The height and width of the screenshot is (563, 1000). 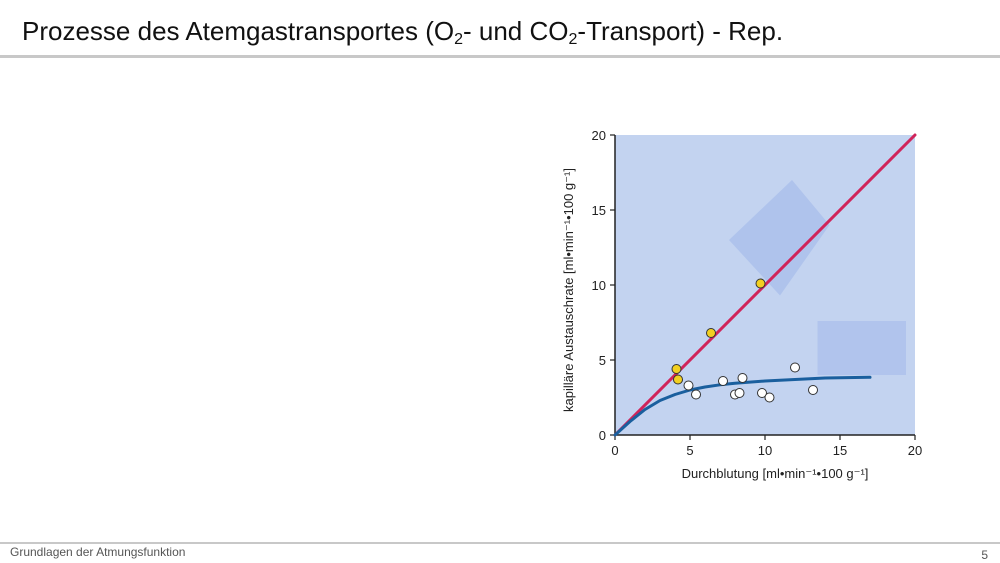 I want to click on y-tick-label: 15, so click(x=599, y=210).